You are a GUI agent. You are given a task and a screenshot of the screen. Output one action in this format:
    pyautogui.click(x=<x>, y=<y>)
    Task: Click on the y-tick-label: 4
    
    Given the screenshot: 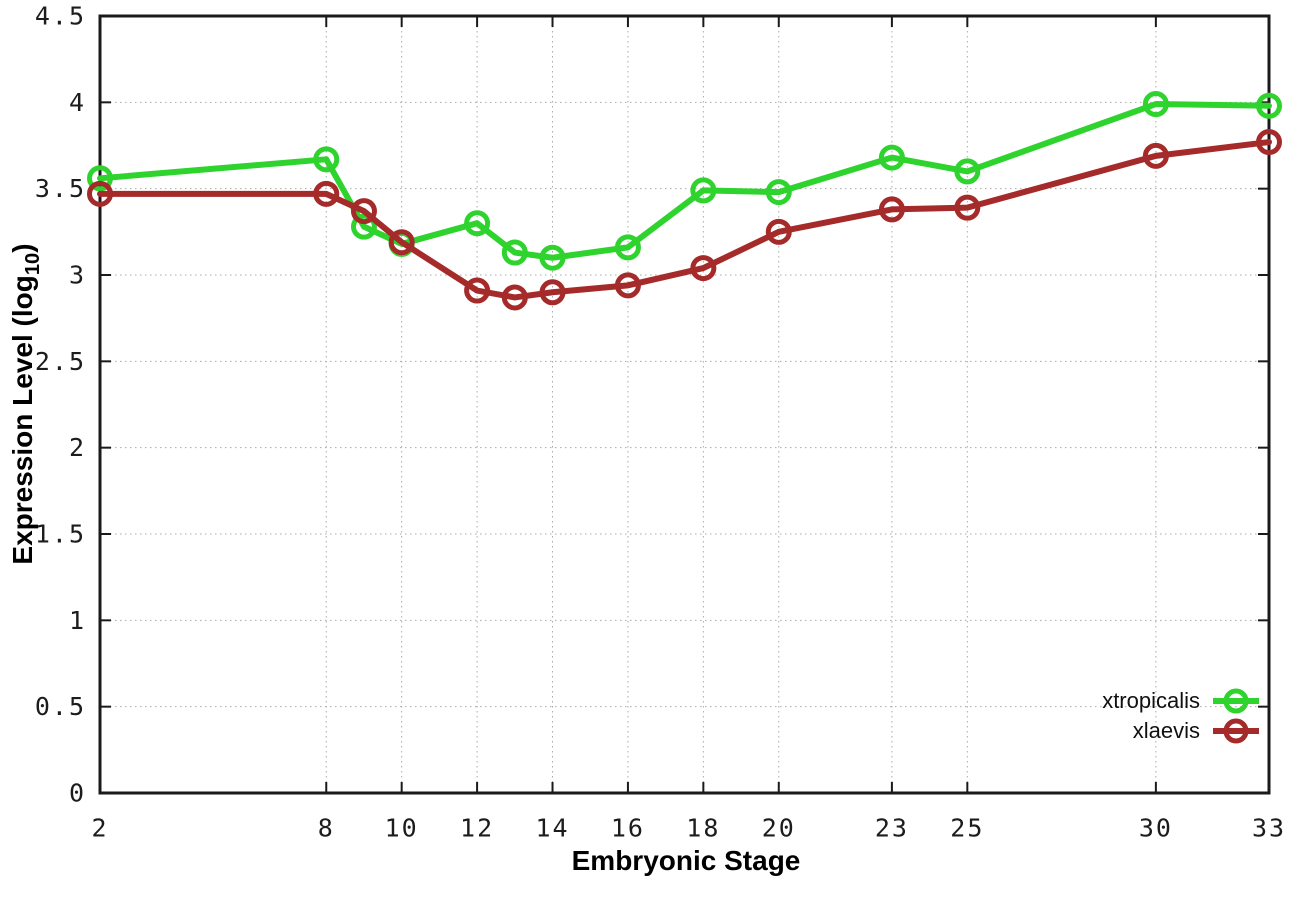 What is the action you would take?
    pyautogui.click(x=77, y=102)
    